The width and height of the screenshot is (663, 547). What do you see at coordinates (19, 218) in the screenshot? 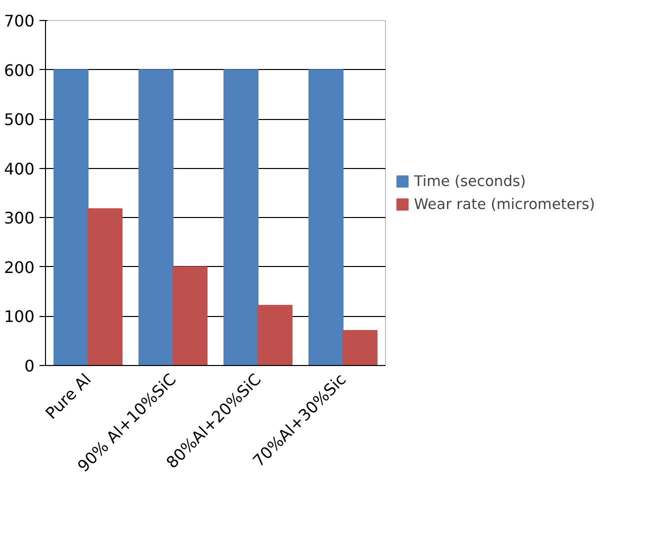
I see `y-tick-label: 300` at bounding box center [19, 218].